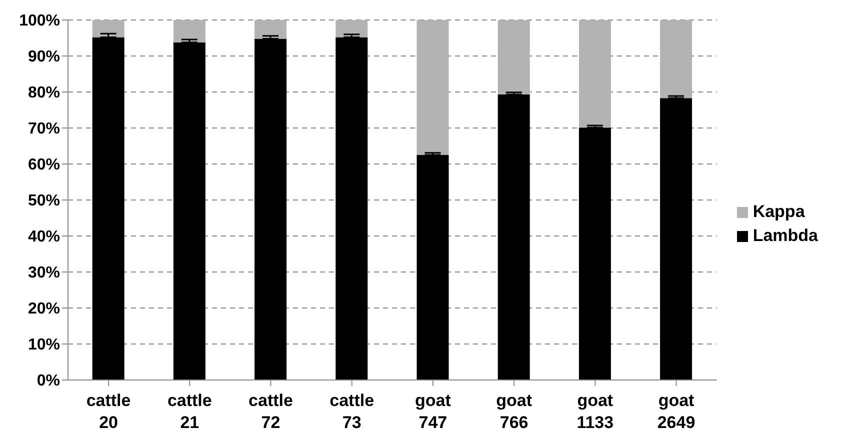 The width and height of the screenshot is (845, 448). Describe the element at coordinates (676, 411) in the screenshot. I see `x-tick-label: goat 2649` at that location.